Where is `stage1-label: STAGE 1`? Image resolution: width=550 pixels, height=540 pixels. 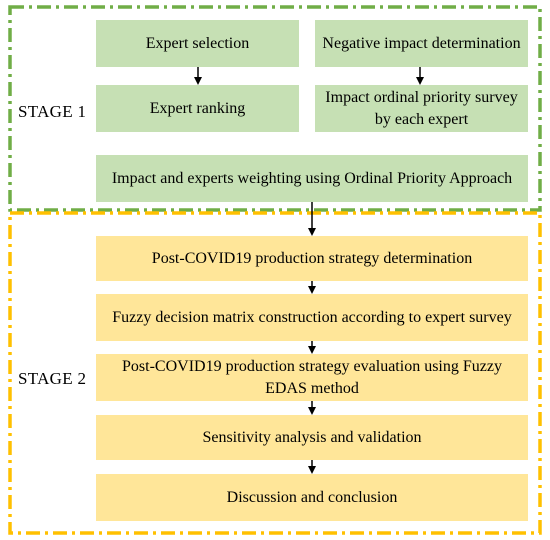
stage1-label: STAGE 1 is located at coordinates (52, 111).